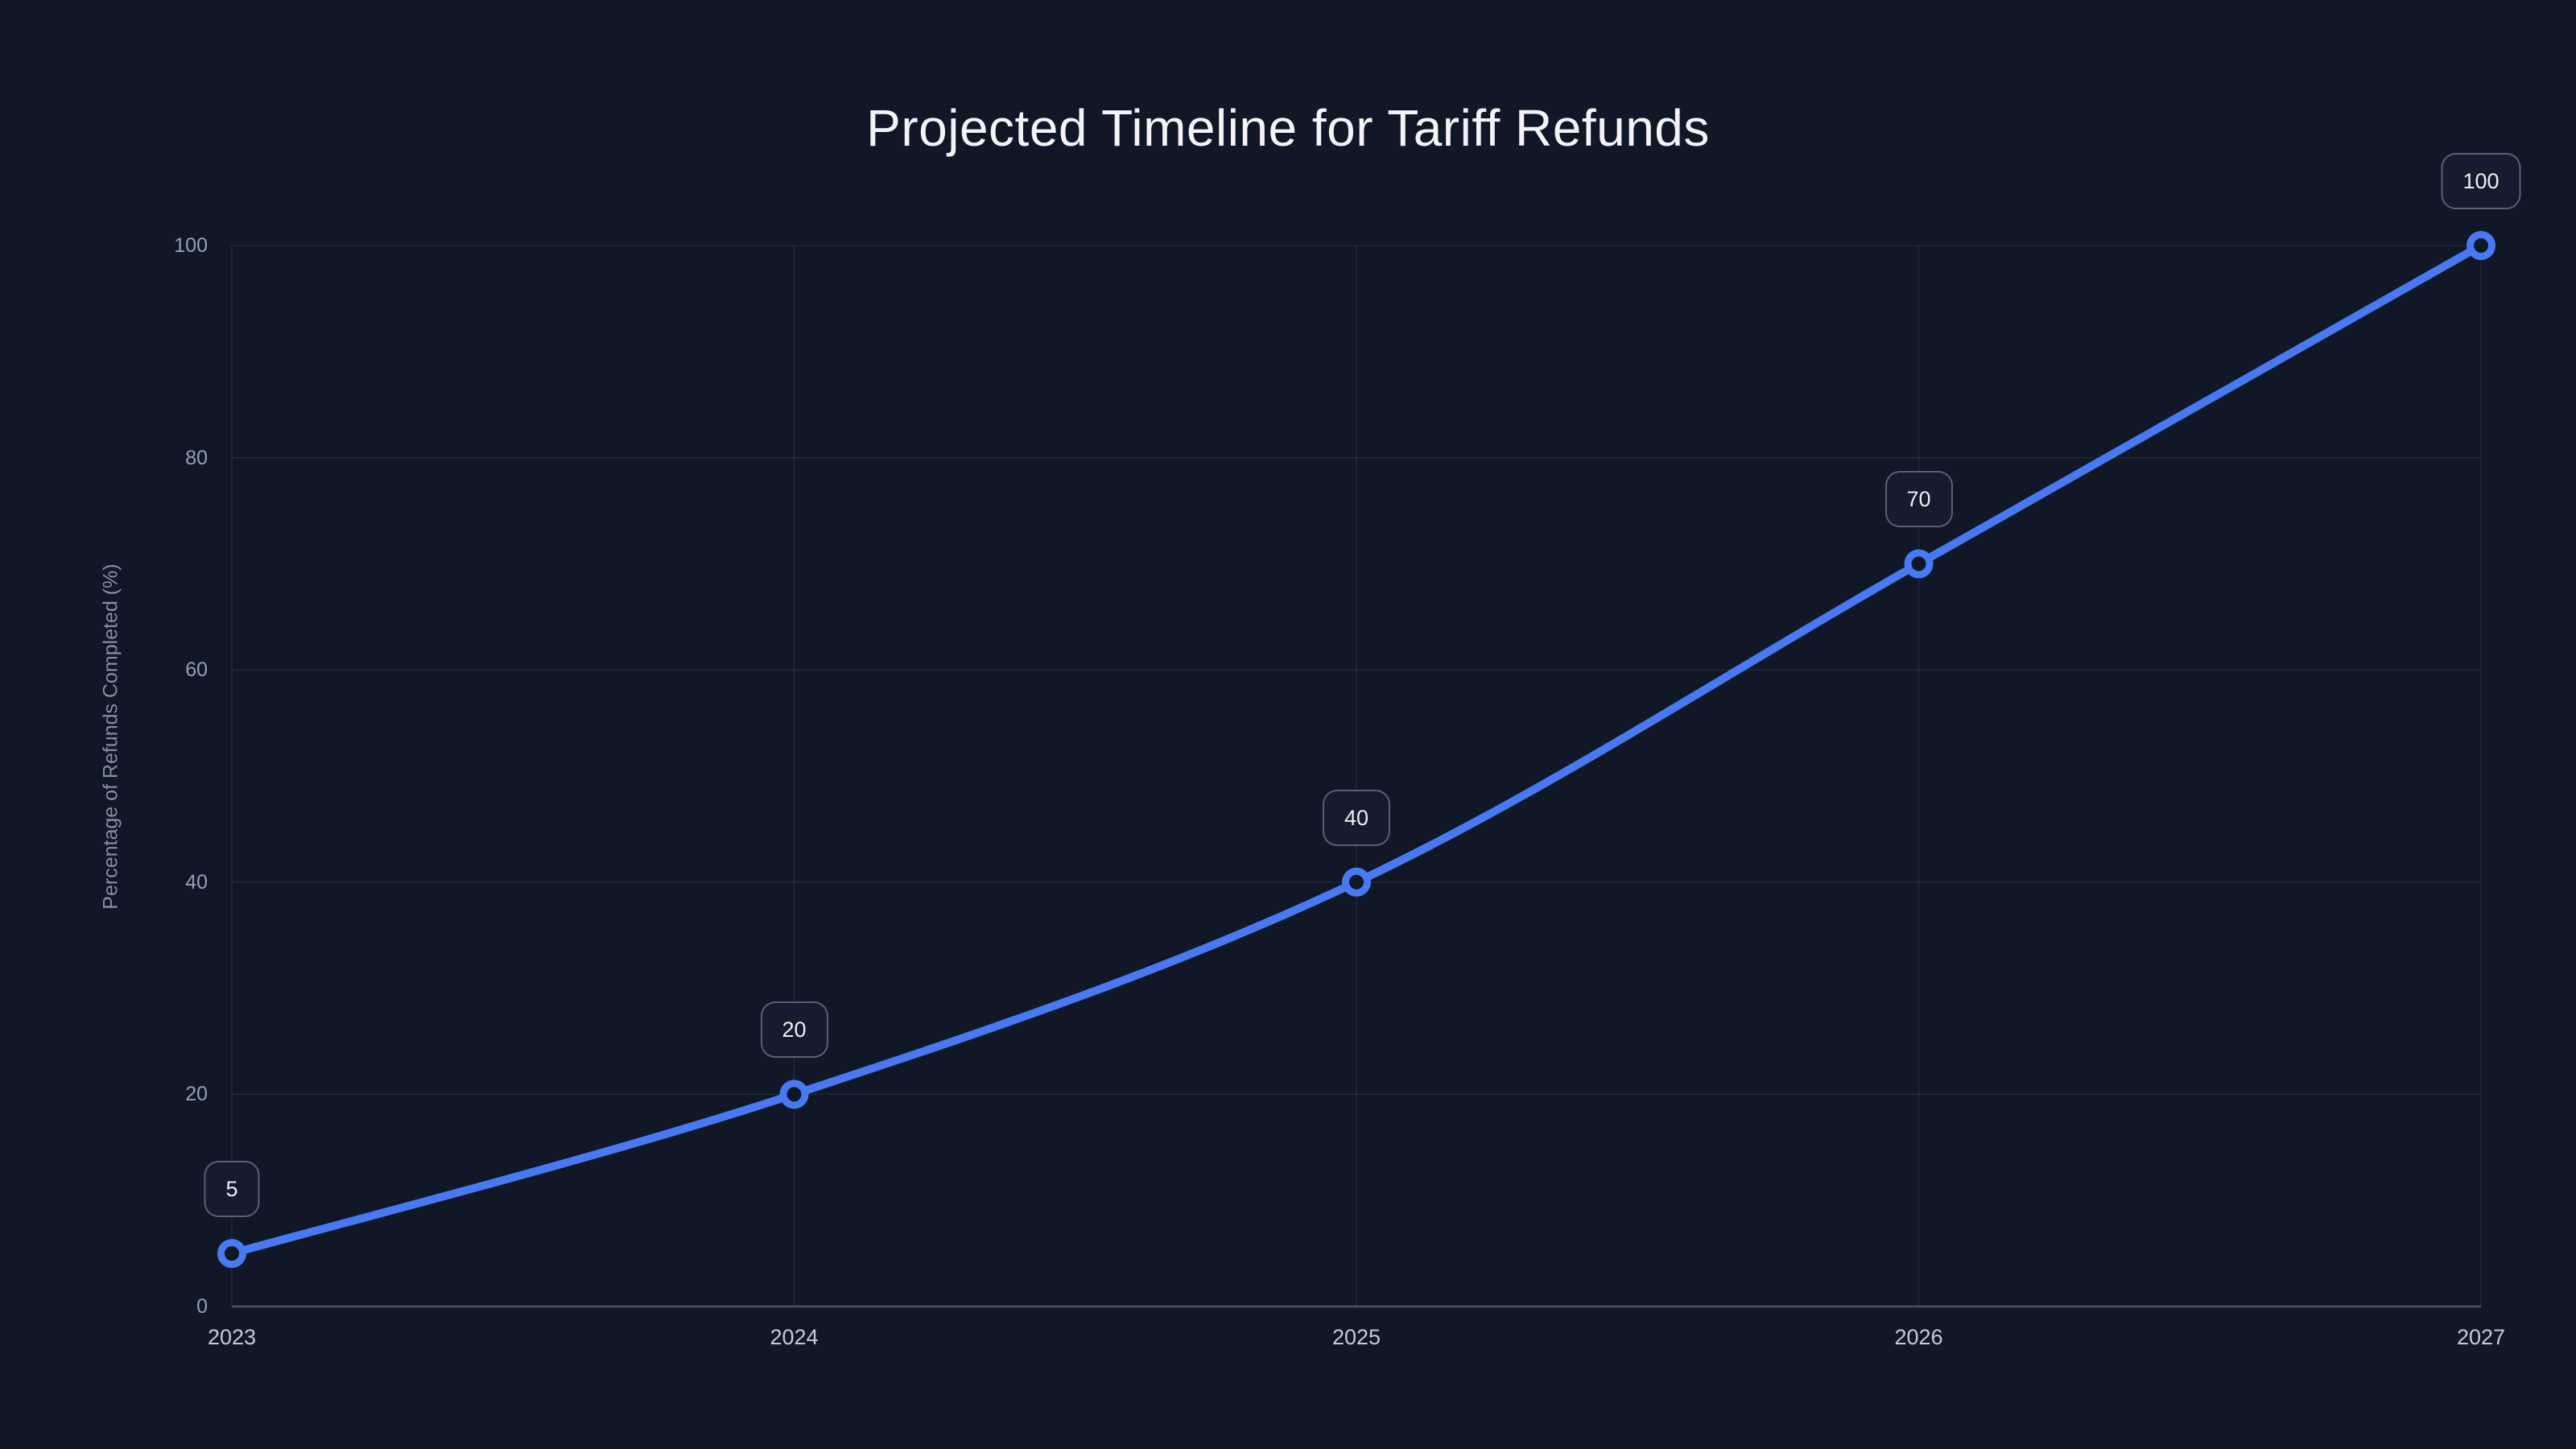  What do you see at coordinates (1288, 128) in the screenshot?
I see `chart-title: Projected Timeline for Tariff Refunds` at bounding box center [1288, 128].